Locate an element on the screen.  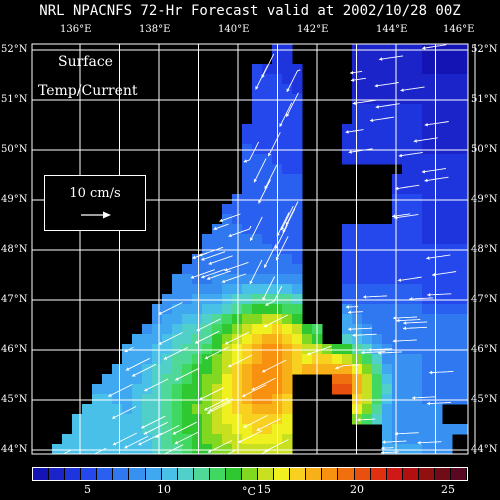
lat-label: 44°N is located at coordinates (484, 449).